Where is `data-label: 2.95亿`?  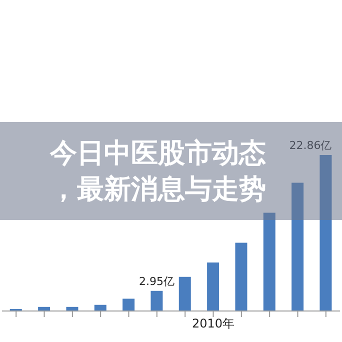
data-label: 2.95亿 is located at coordinates (156, 281).